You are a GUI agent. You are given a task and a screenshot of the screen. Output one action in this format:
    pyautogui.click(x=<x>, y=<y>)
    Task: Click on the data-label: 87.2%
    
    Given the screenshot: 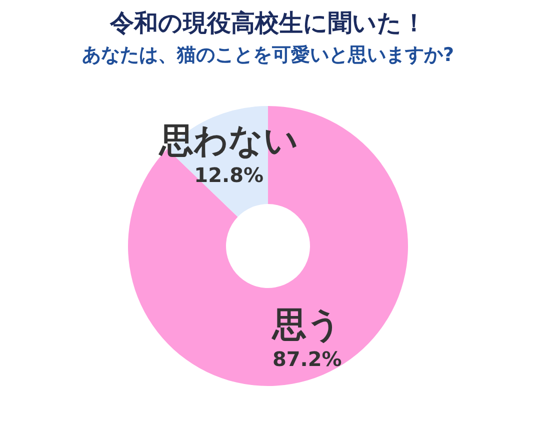 What is the action you would take?
    pyautogui.click(x=307, y=359)
    